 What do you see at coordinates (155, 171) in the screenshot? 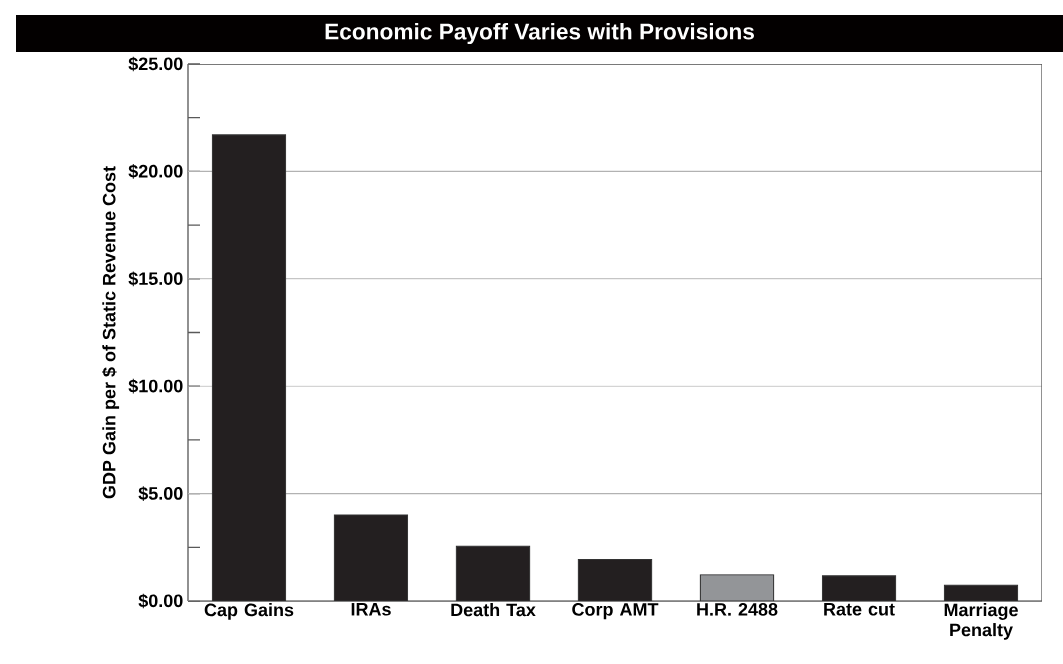
I see `y-tick-label: $20.00` at bounding box center [155, 171].